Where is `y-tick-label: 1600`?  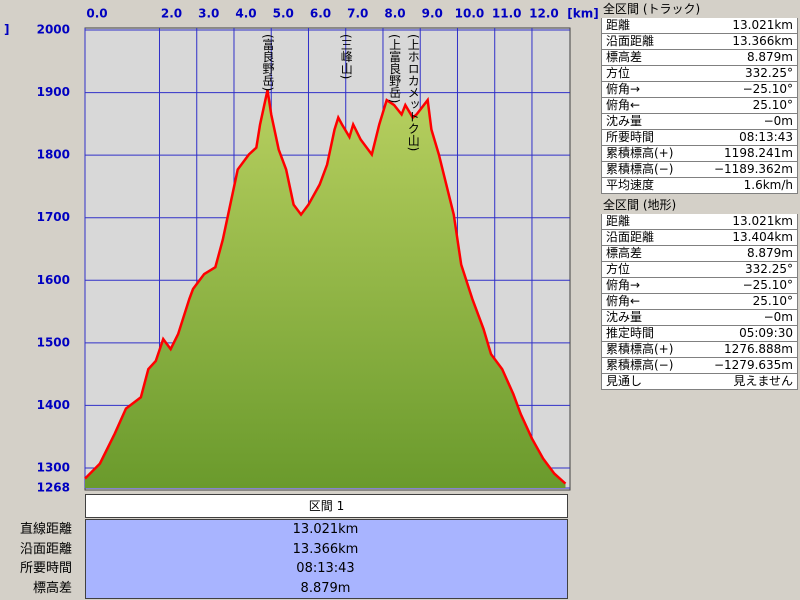
y-tick-label: 1600 is located at coordinates (53, 280).